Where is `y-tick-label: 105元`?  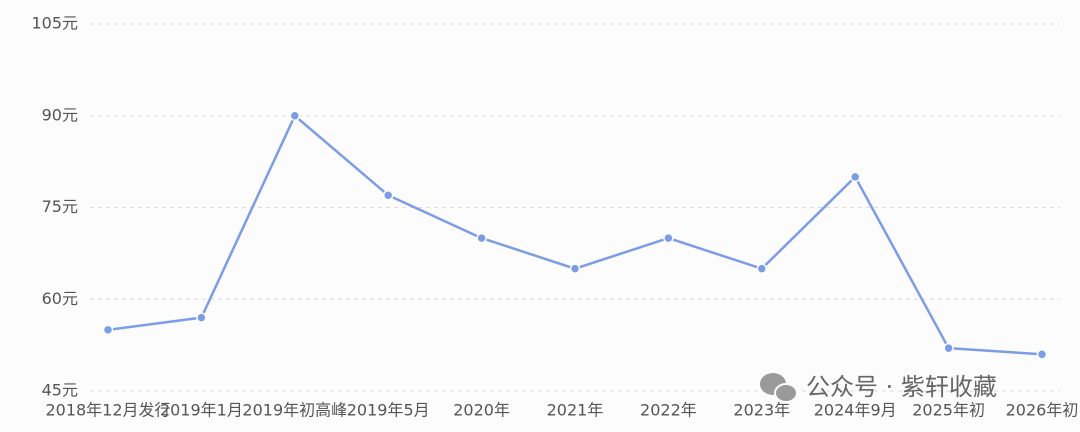 y-tick-label: 105元 is located at coordinates (54, 23).